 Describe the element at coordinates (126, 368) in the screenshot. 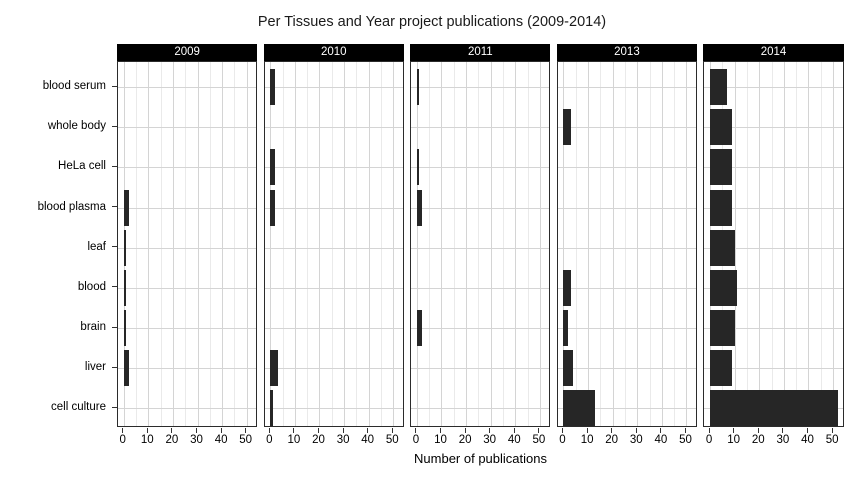

I see `bar-2009-liver` at that location.